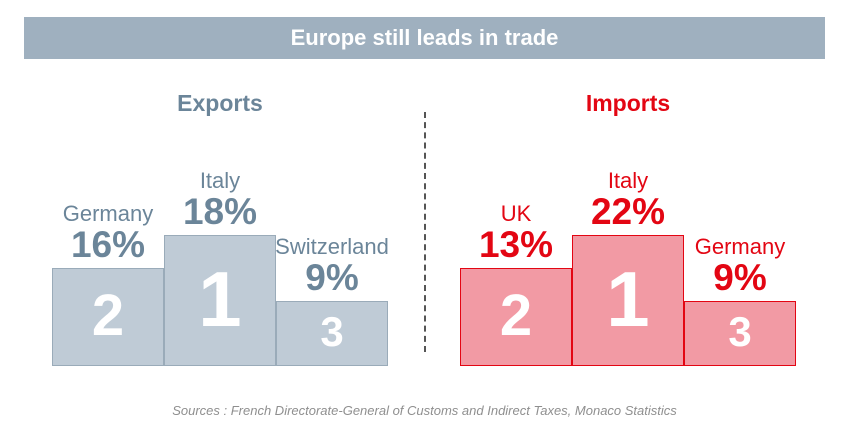  I want to click on step-label: Germany 9%, so click(740, 266).